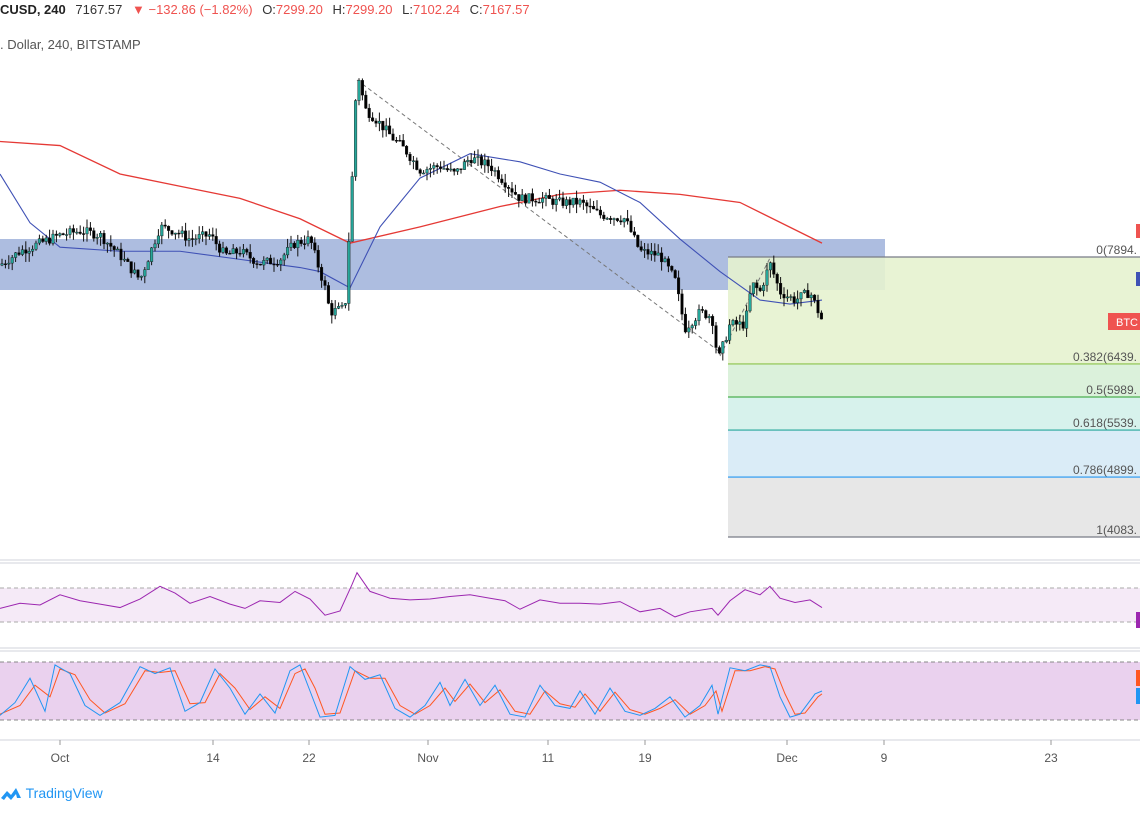 The height and width of the screenshot is (815, 1140). I want to click on low-value: 7102.24, so click(437, 9).